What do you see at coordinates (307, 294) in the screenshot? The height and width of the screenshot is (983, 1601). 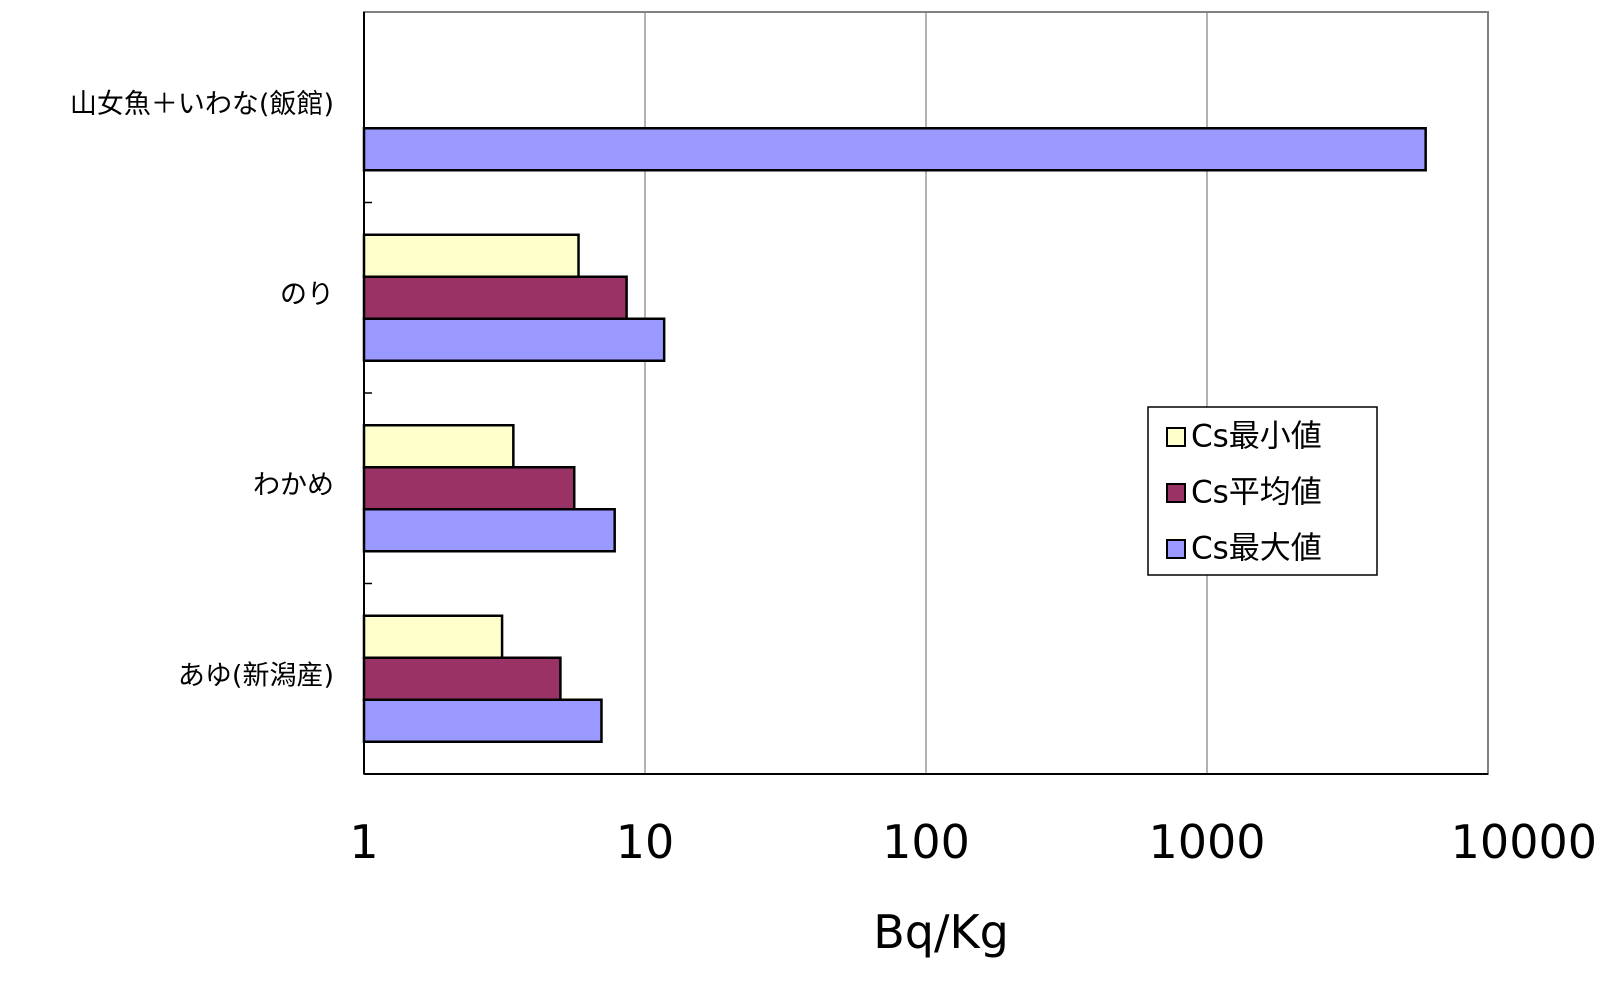 I see `category-label: のり` at bounding box center [307, 294].